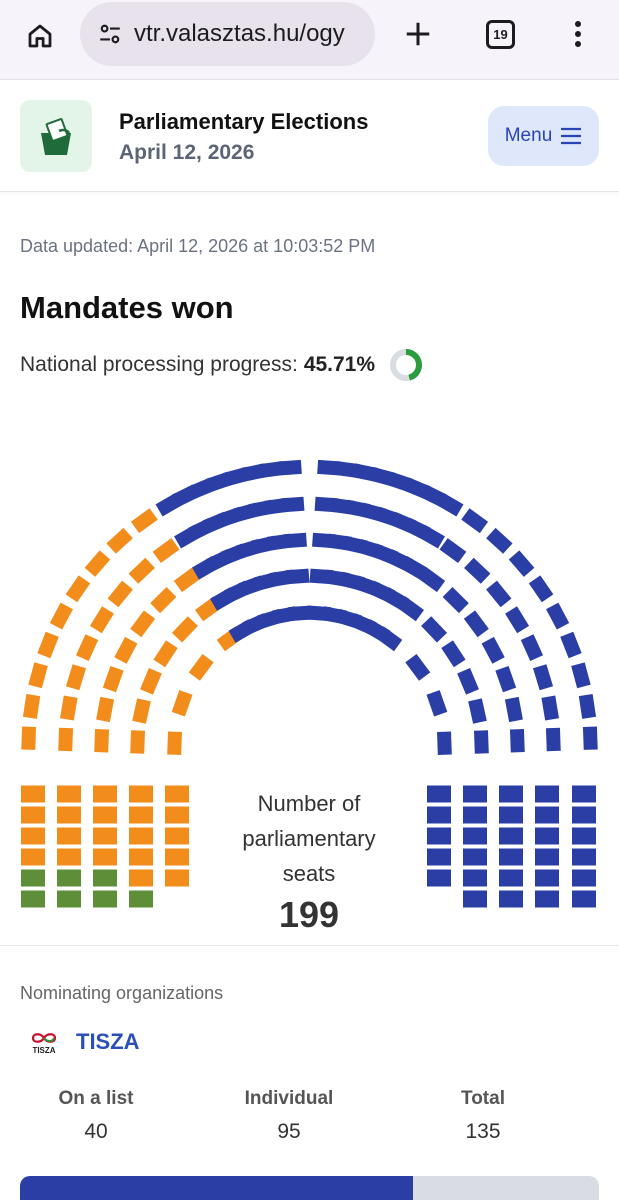 The width and height of the screenshot is (619, 1200). Describe the element at coordinates (96, 1116) in the screenshot. I see `stat-on-list: On a list 40` at that location.